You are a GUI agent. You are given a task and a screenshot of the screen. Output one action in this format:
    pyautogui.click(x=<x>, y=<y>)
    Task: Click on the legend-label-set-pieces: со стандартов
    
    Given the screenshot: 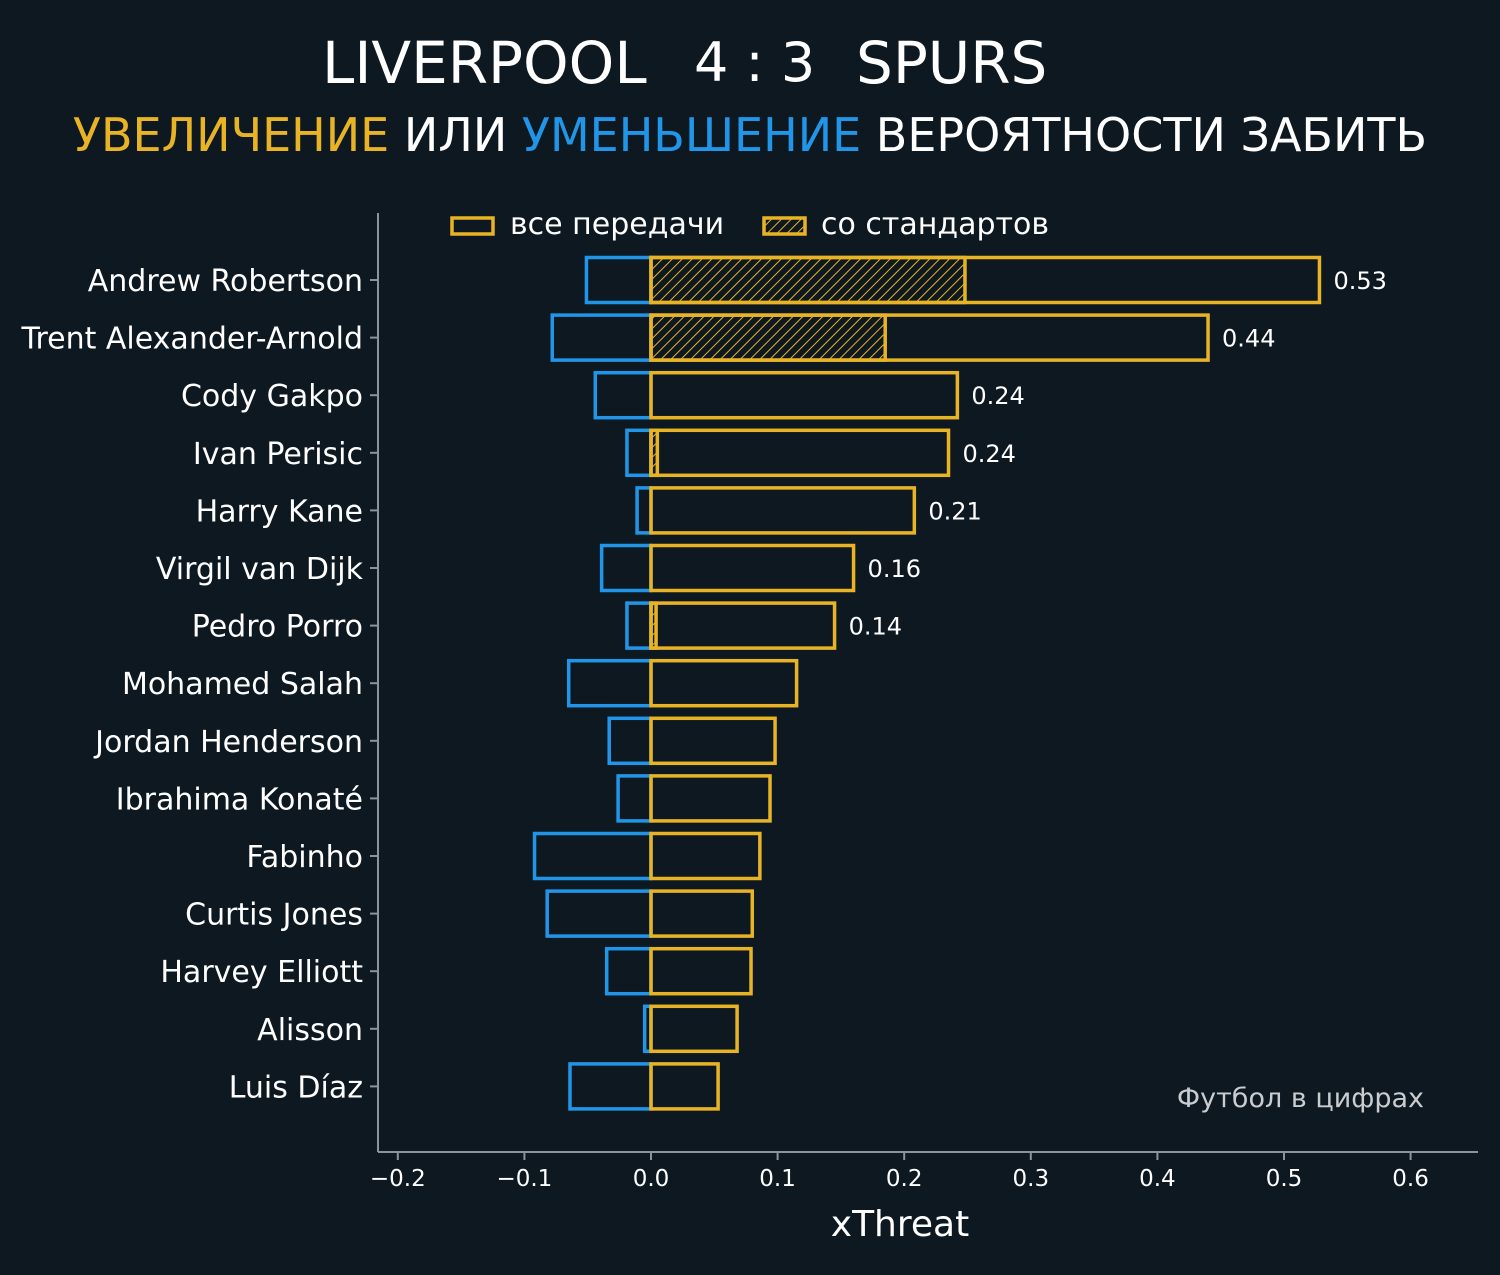 What is the action you would take?
    pyautogui.click(x=935, y=224)
    